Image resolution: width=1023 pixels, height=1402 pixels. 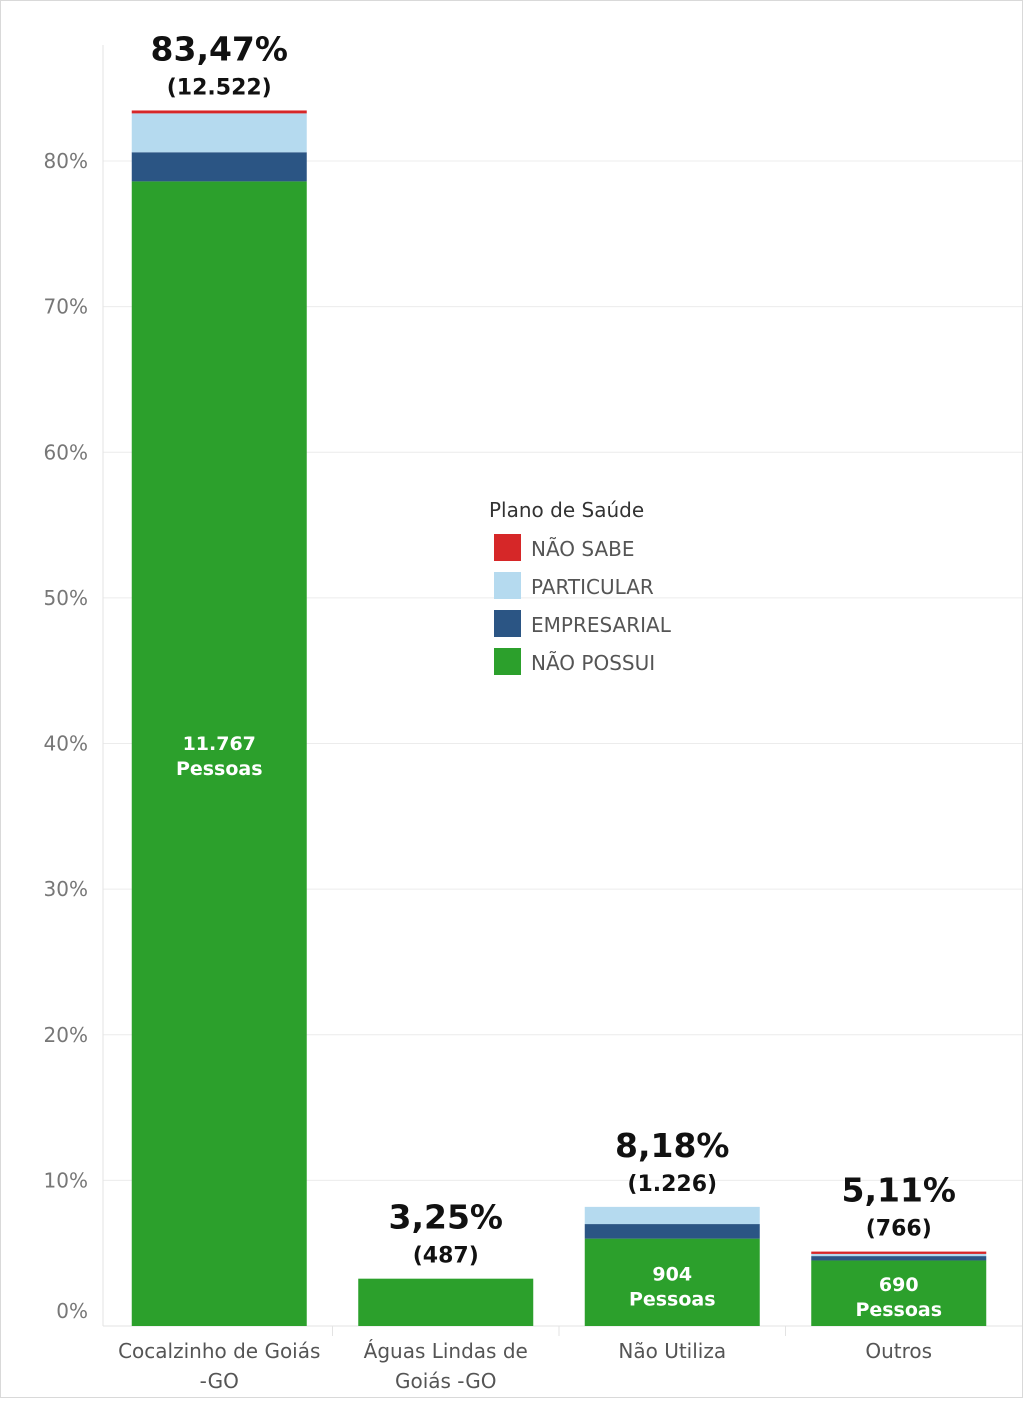 What do you see at coordinates (592, 587) in the screenshot?
I see `legend-item-label: PARTICULAR` at bounding box center [592, 587].